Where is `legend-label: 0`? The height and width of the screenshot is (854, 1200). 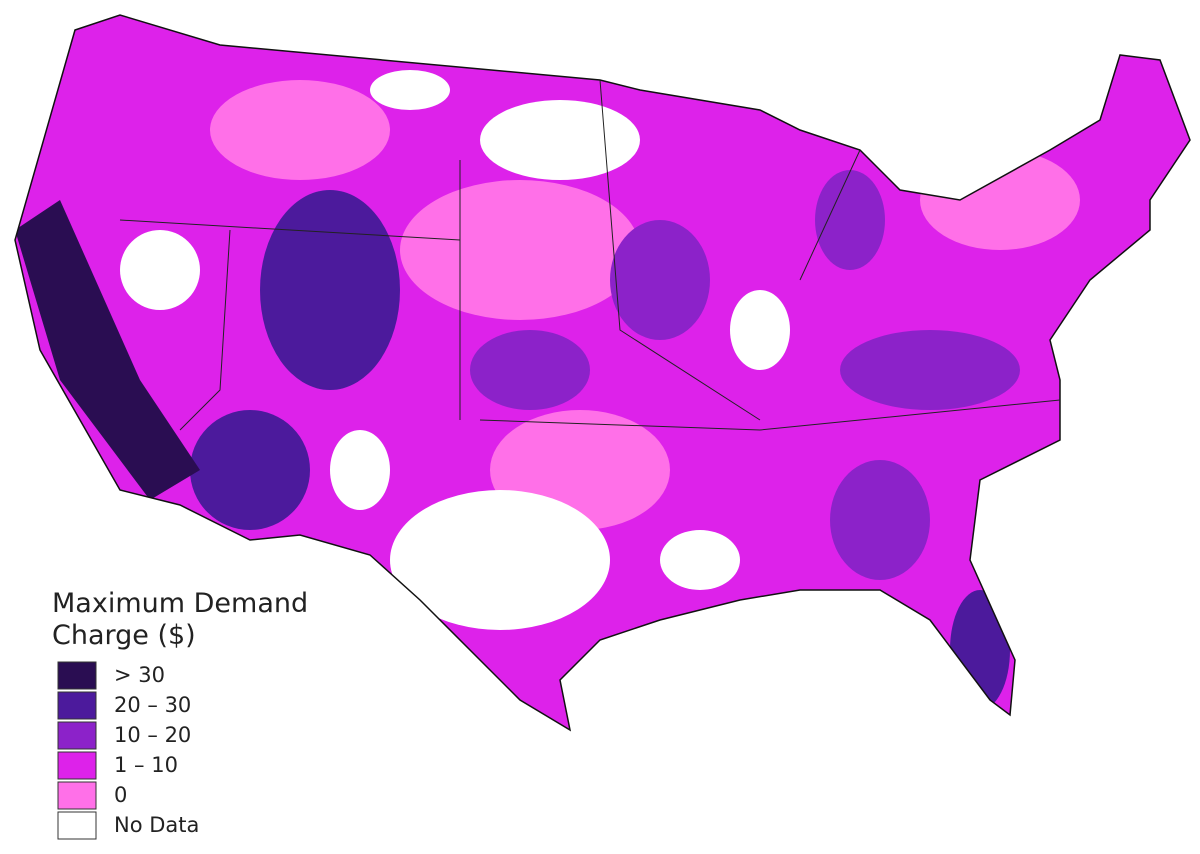 legend-label: 0 is located at coordinates (120, 795).